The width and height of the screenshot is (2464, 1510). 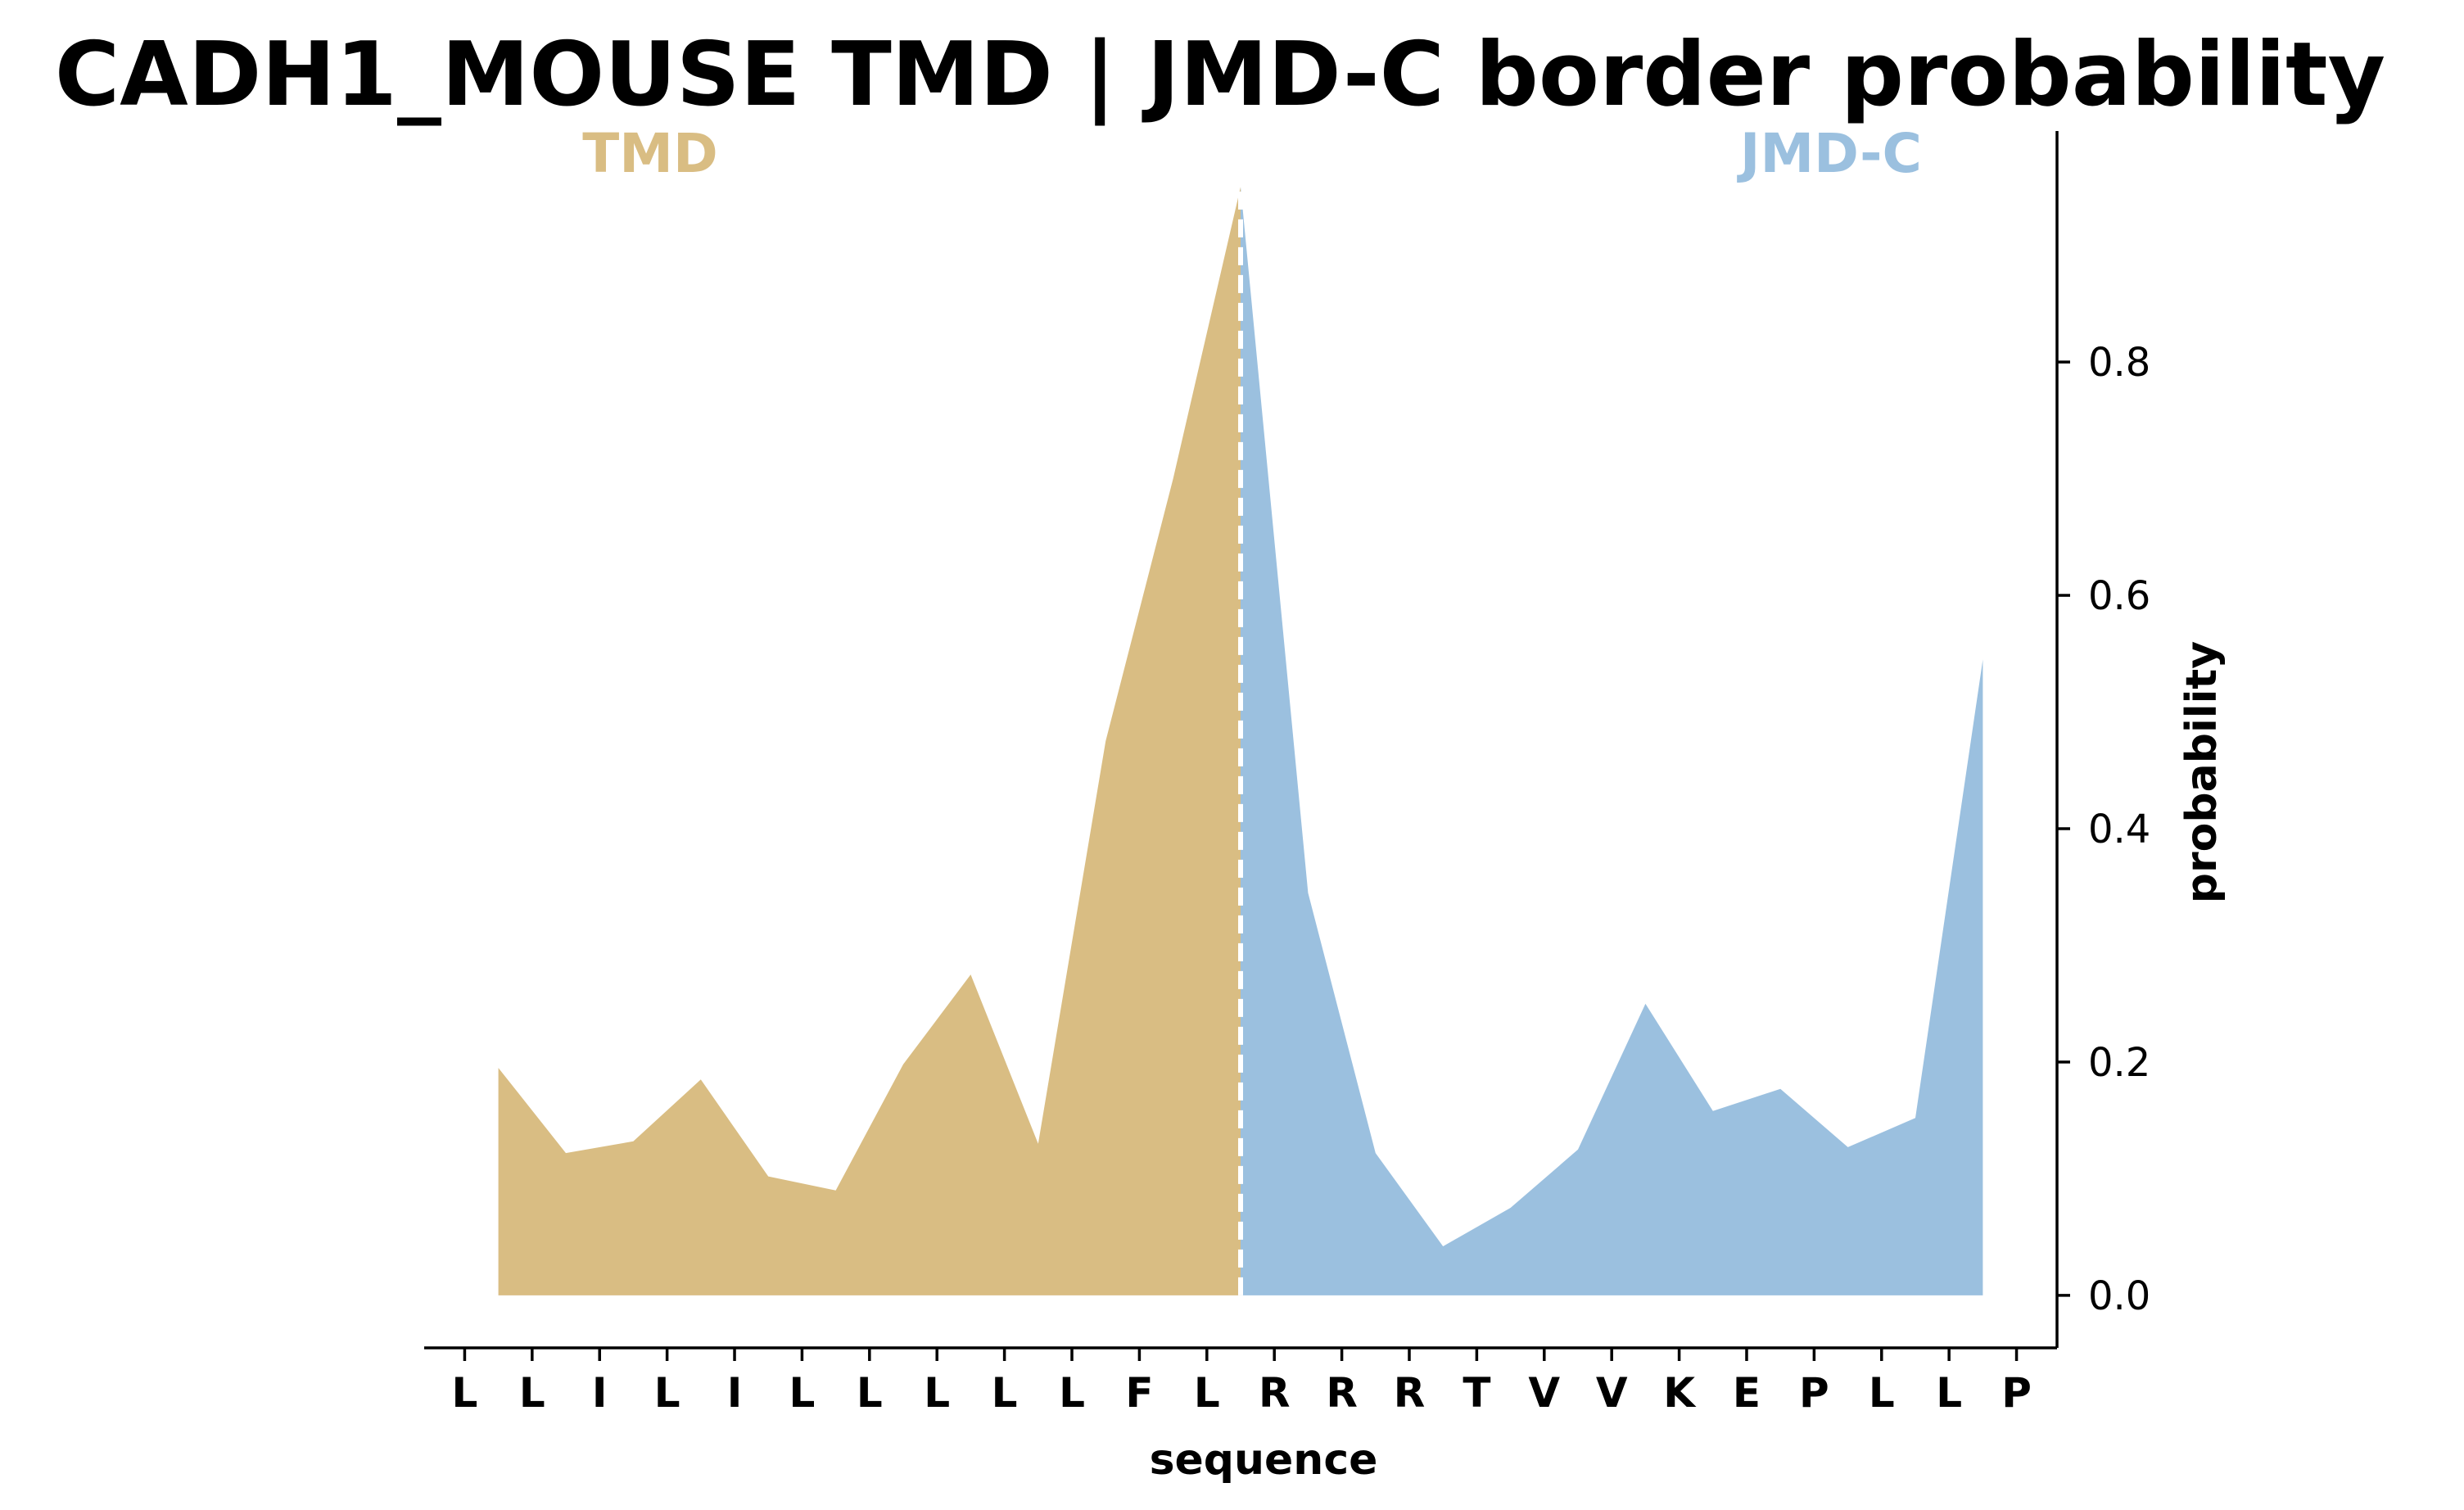 What do you see at coordinates (2119, 1063) in the screenshot?
I see `y-tick-label: 0.2` at bounding box center [2119, 1063].